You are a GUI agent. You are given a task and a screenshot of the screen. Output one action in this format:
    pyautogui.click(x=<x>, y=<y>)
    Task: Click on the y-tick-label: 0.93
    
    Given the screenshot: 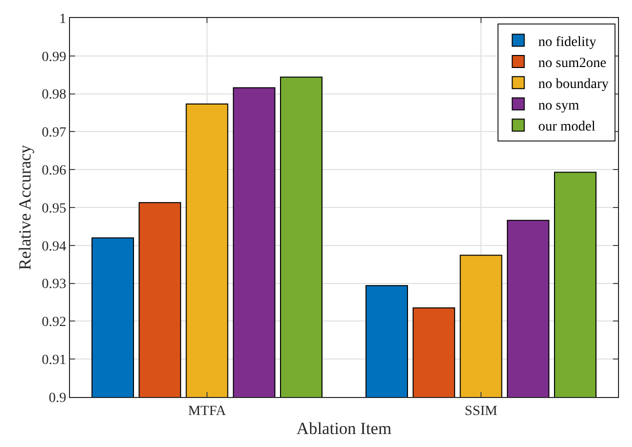 What is the action you would take?
    pyautogui.click(x=54, y=284)
    